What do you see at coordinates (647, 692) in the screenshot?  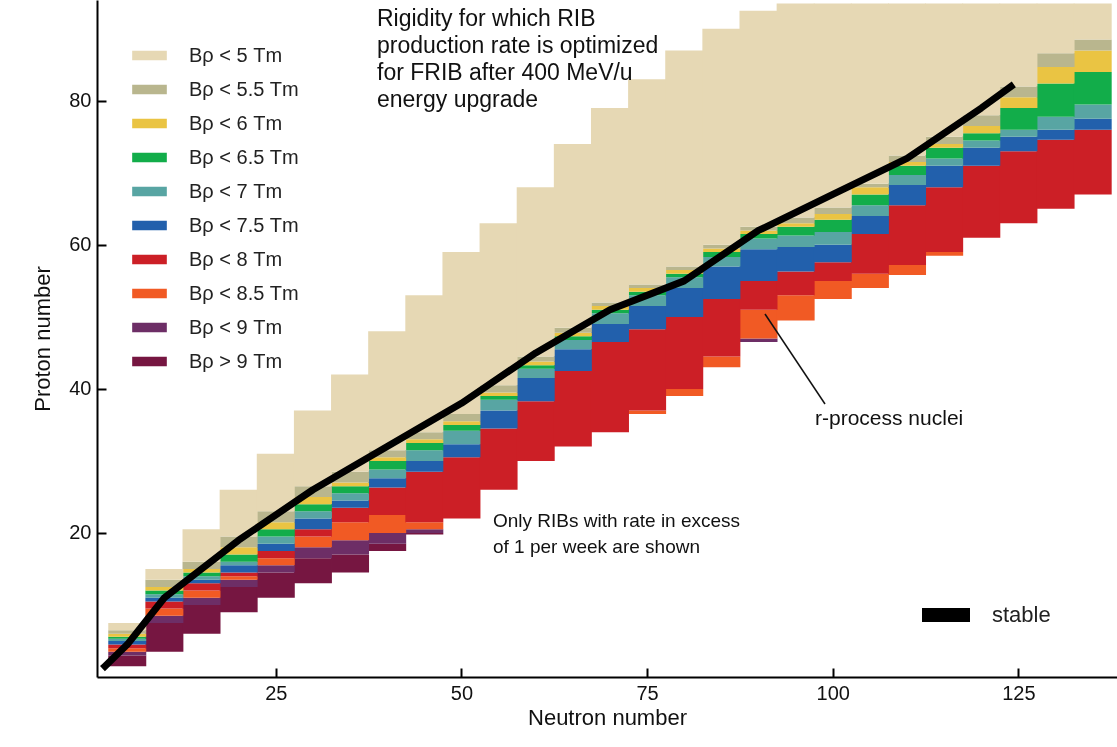 I see `x-tick-label: 75` at bounding box center [647, 692].